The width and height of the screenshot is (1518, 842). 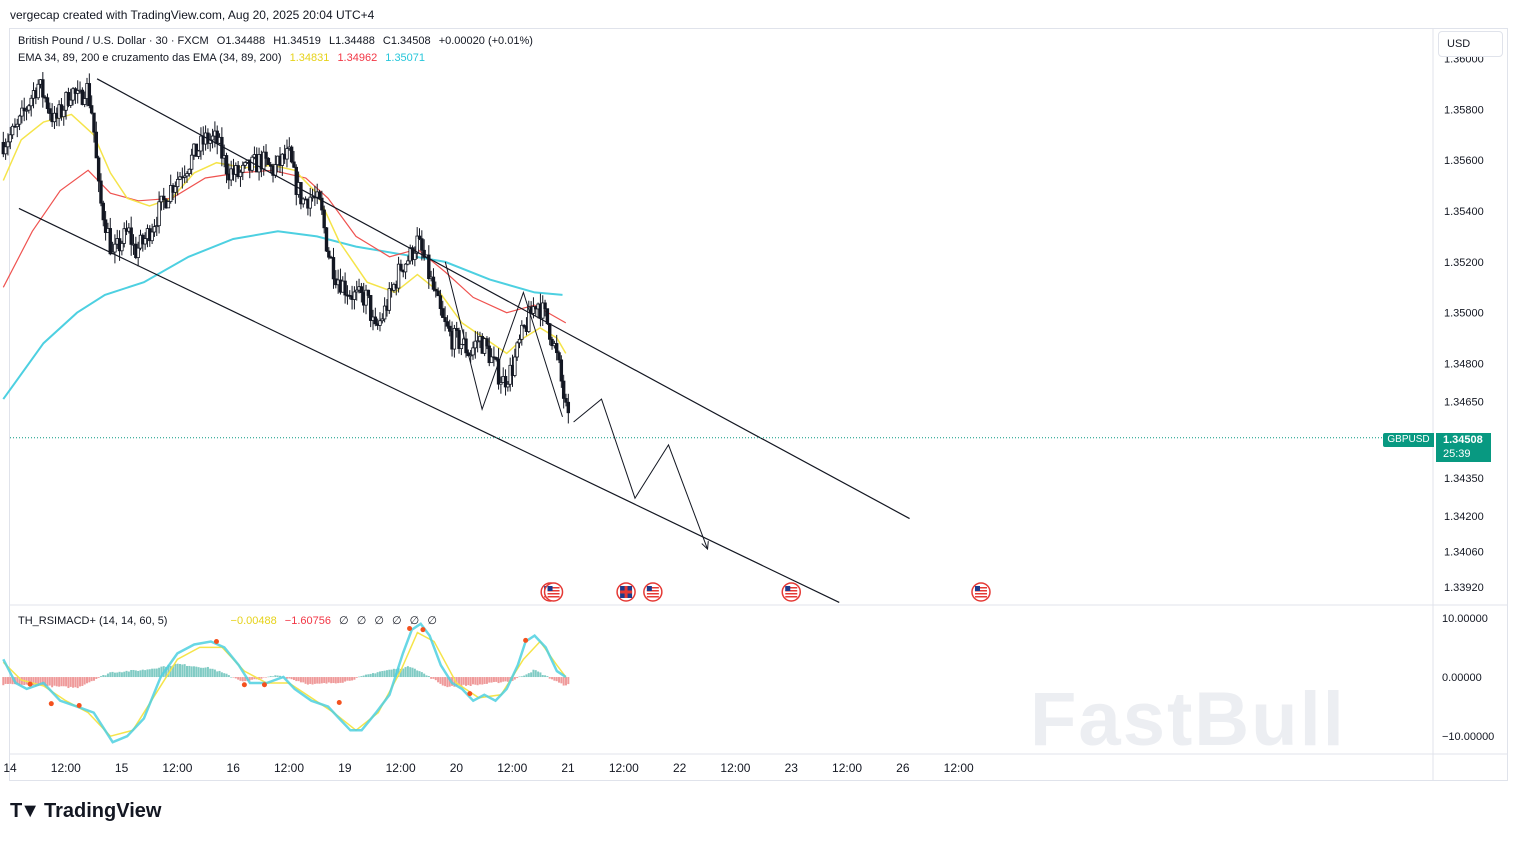 What do you see at coordinates (93, 621) in the screenshot?
I see `indicator-title: TH_RSIMACD+ (14, 14, 60, 5)` at bounding box center [93, 621].